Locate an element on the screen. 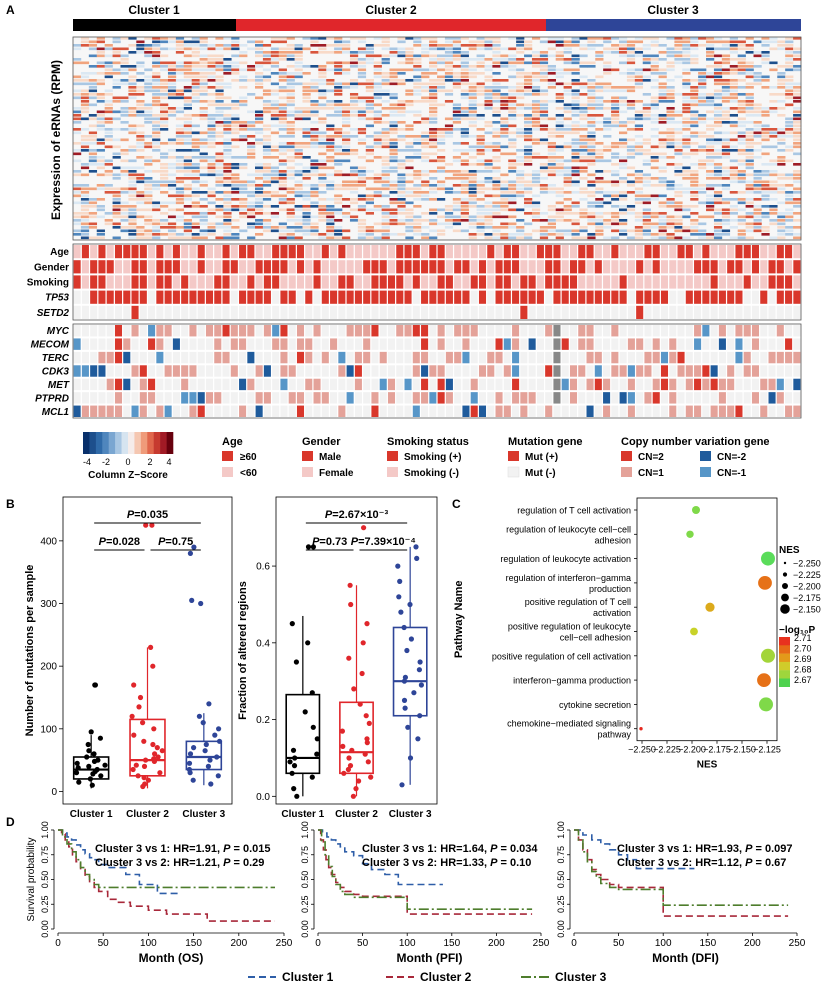 The height and width of the screenshot is (984, 825). data-point is located at coordinates (189, 769).